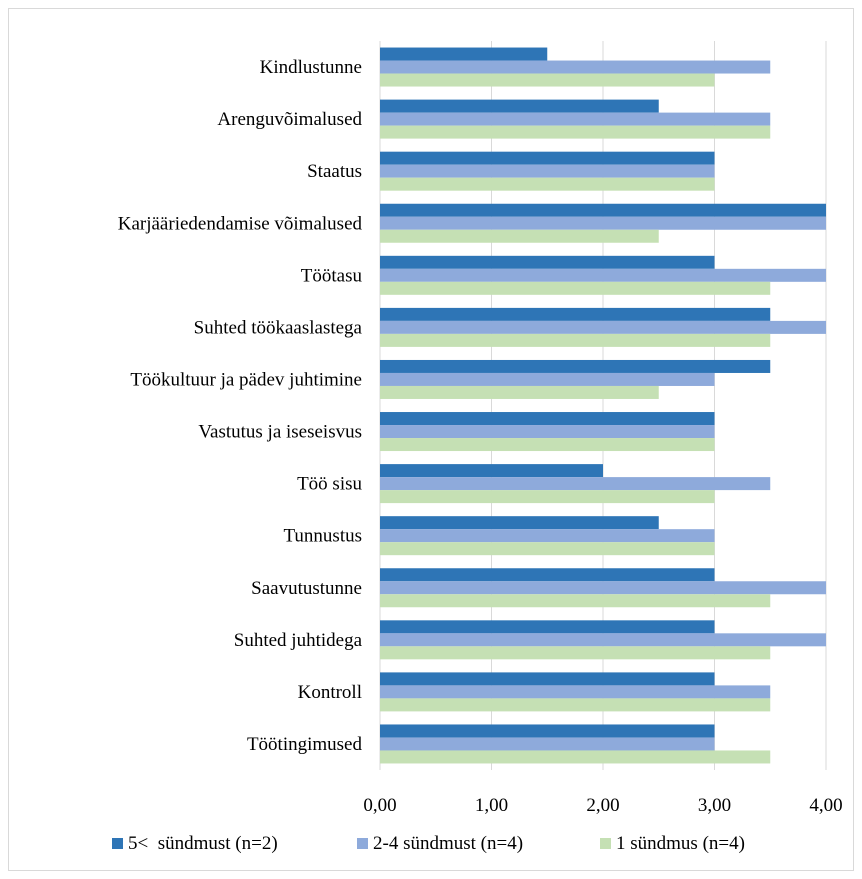 Image resolution: width=862 pixels, height=879 pixels. Describe the element at coordinates (280, 432) in the screenshot. I see `category-label: Vastutus ja iseseisvus` at that location.